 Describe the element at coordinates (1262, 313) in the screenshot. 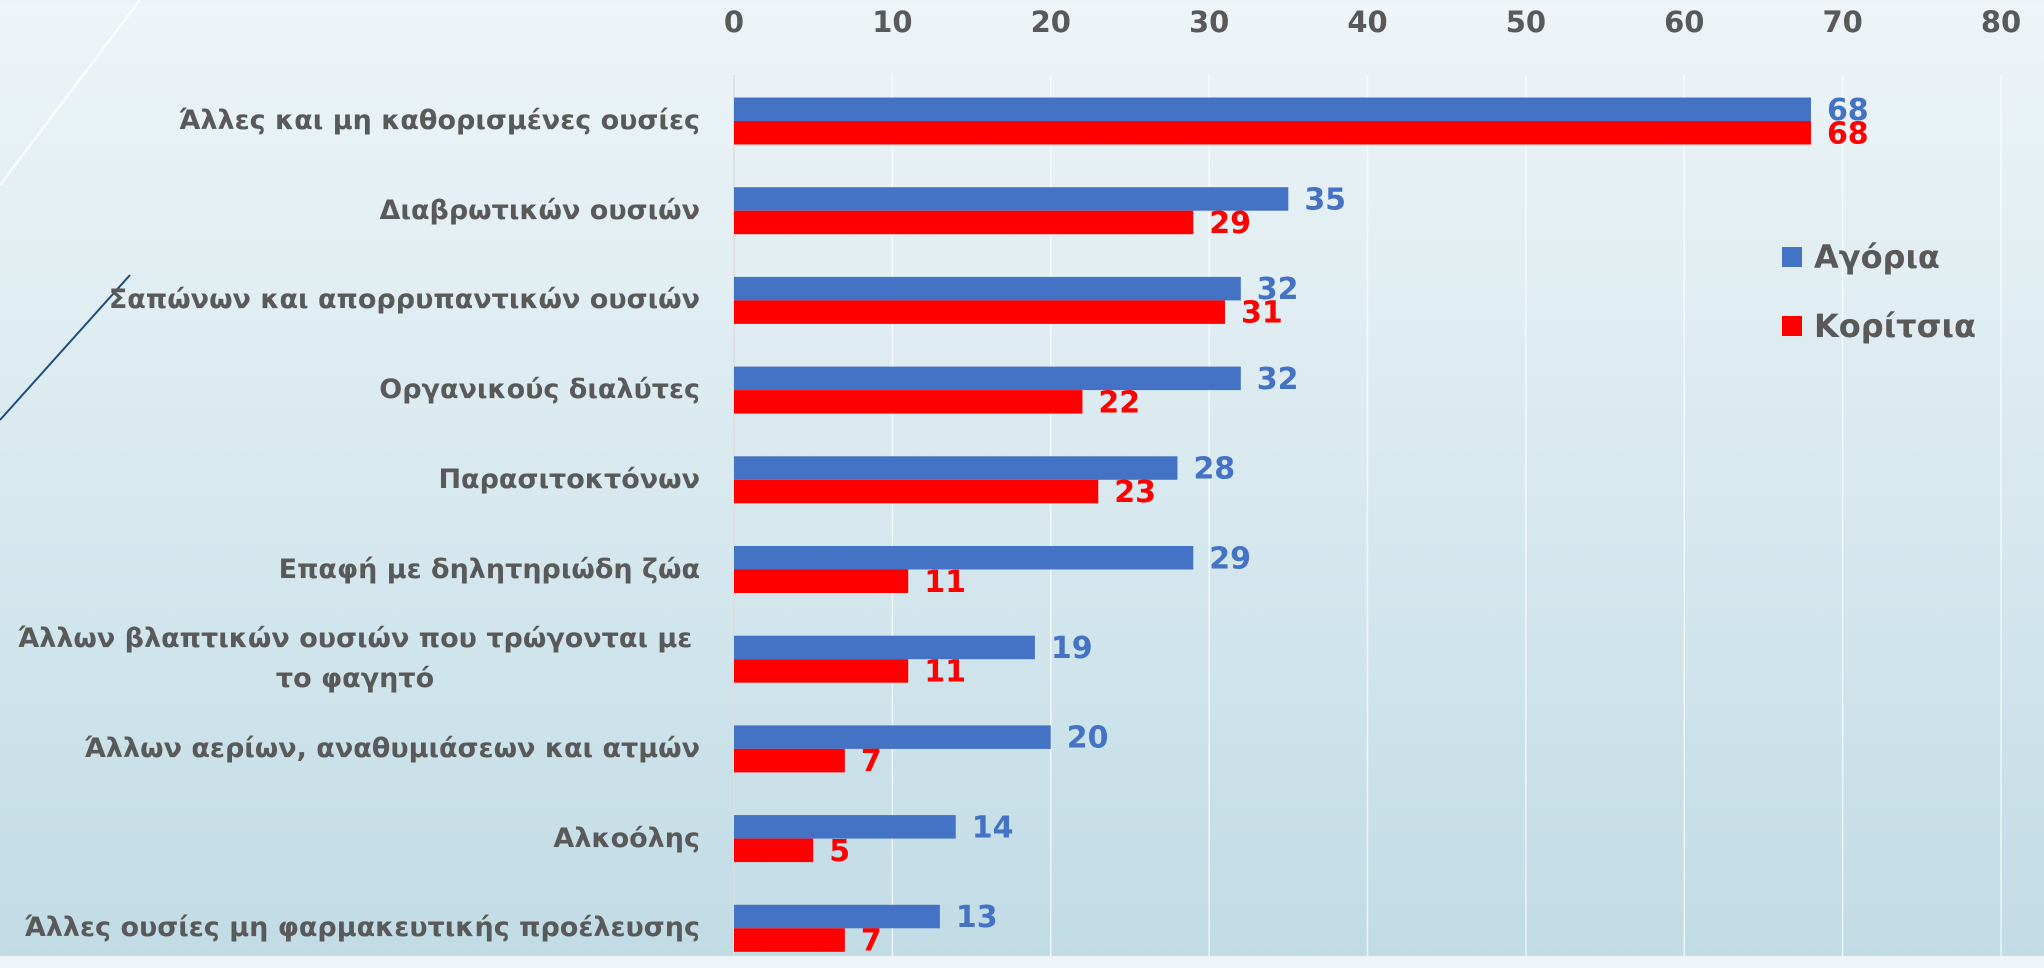

I see `value-label: 31` at that location.